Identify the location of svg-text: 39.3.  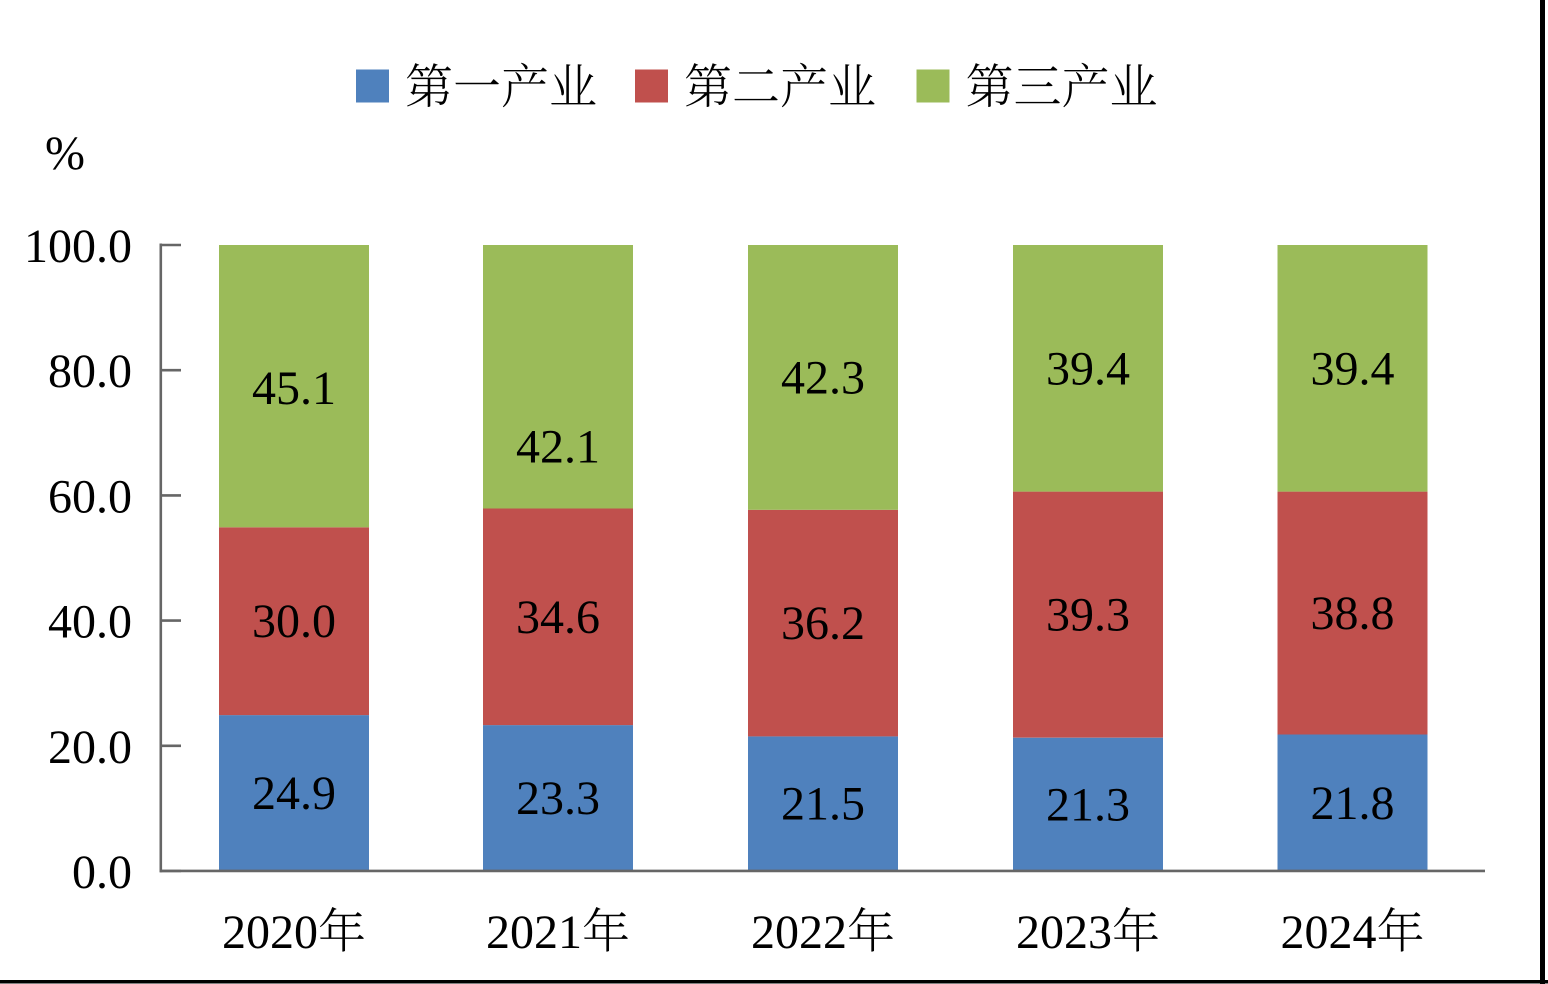
(1088, 615).